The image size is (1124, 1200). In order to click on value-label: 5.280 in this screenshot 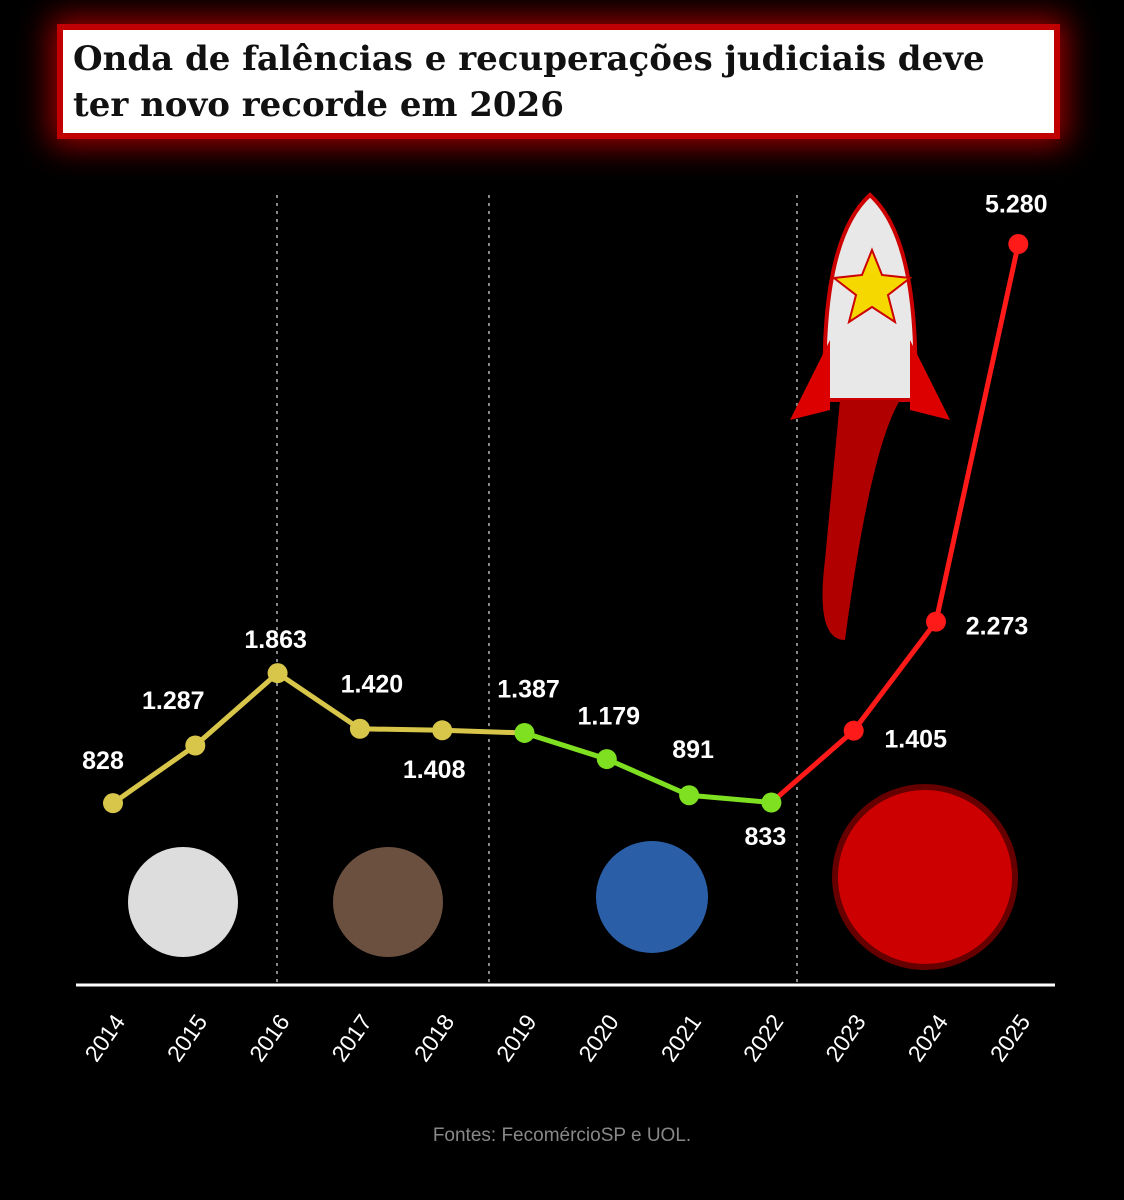, I will do `click(1016, 205)`.